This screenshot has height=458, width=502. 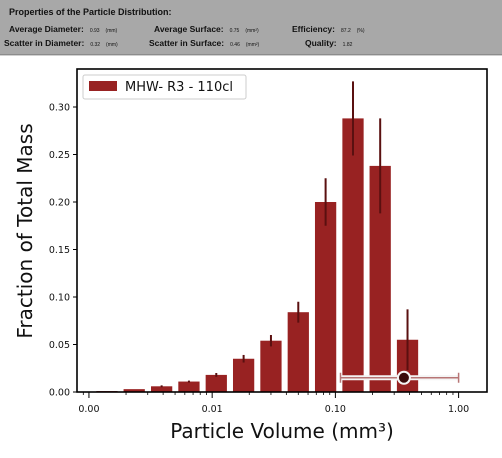 I want to click on efficiency-label: Efficiency:, so click(x=313, y=29).